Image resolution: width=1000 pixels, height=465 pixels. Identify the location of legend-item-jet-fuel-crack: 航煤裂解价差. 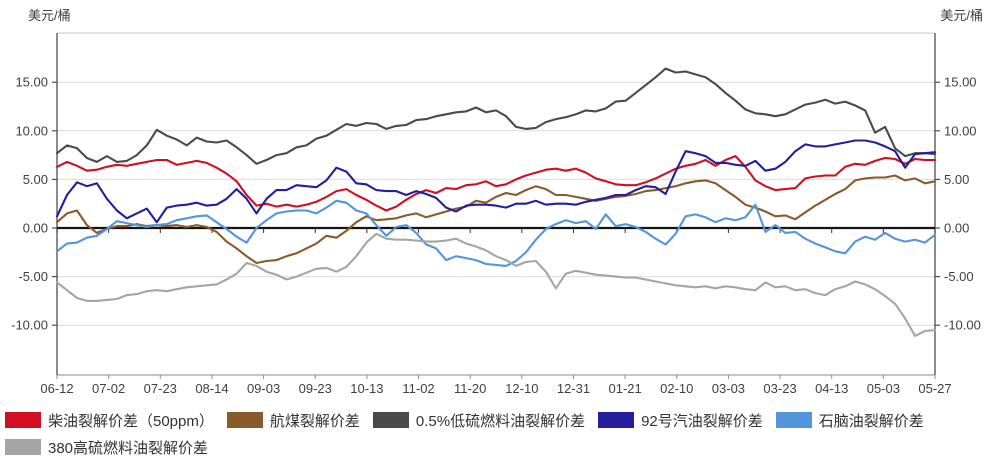
(293, 420).